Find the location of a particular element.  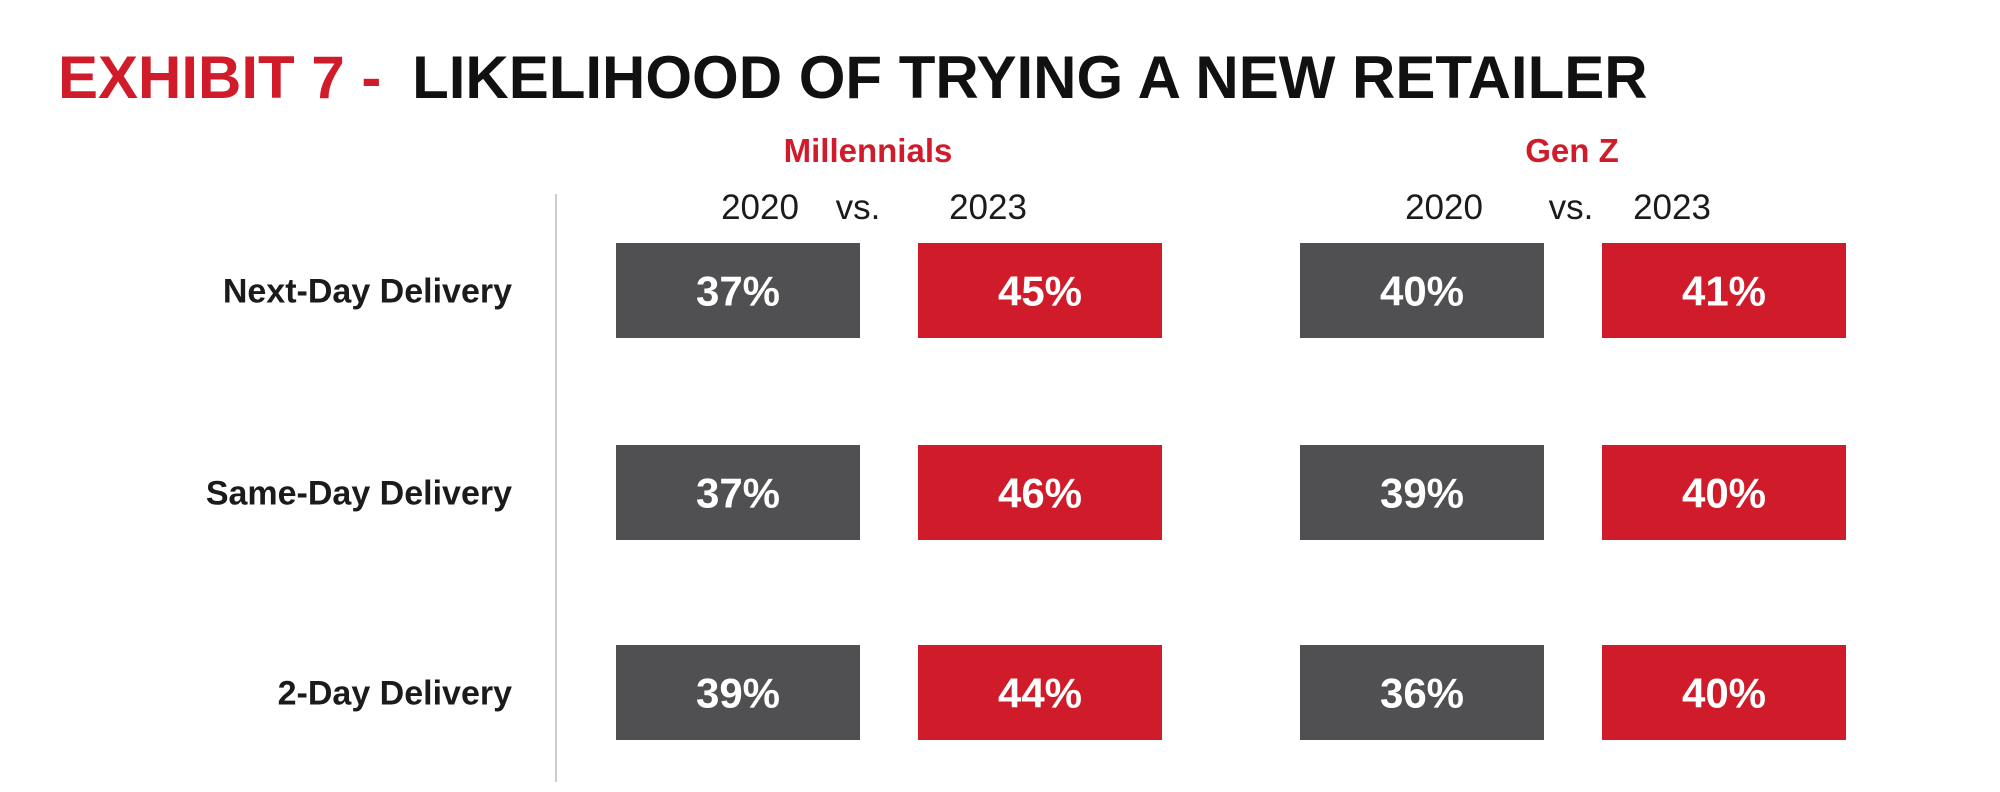

value-label: 45% is located at coordinates (1040, 291).